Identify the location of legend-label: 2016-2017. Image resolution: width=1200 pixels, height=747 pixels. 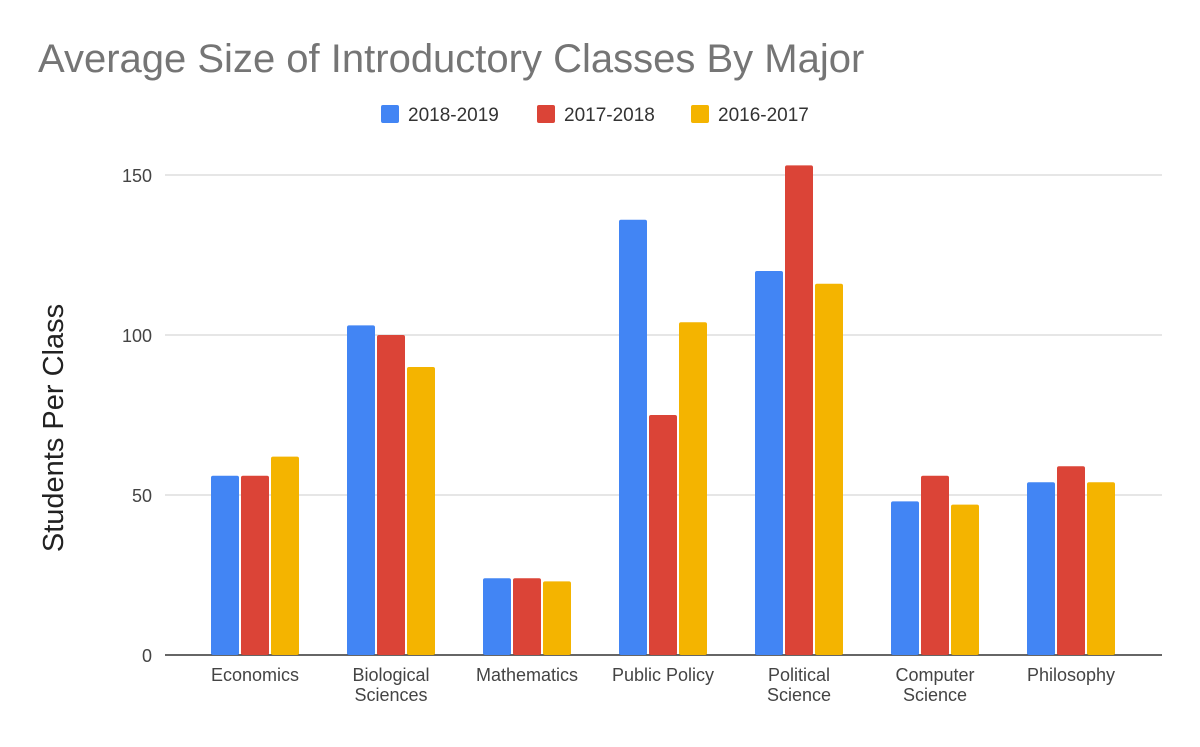
(763, 115).